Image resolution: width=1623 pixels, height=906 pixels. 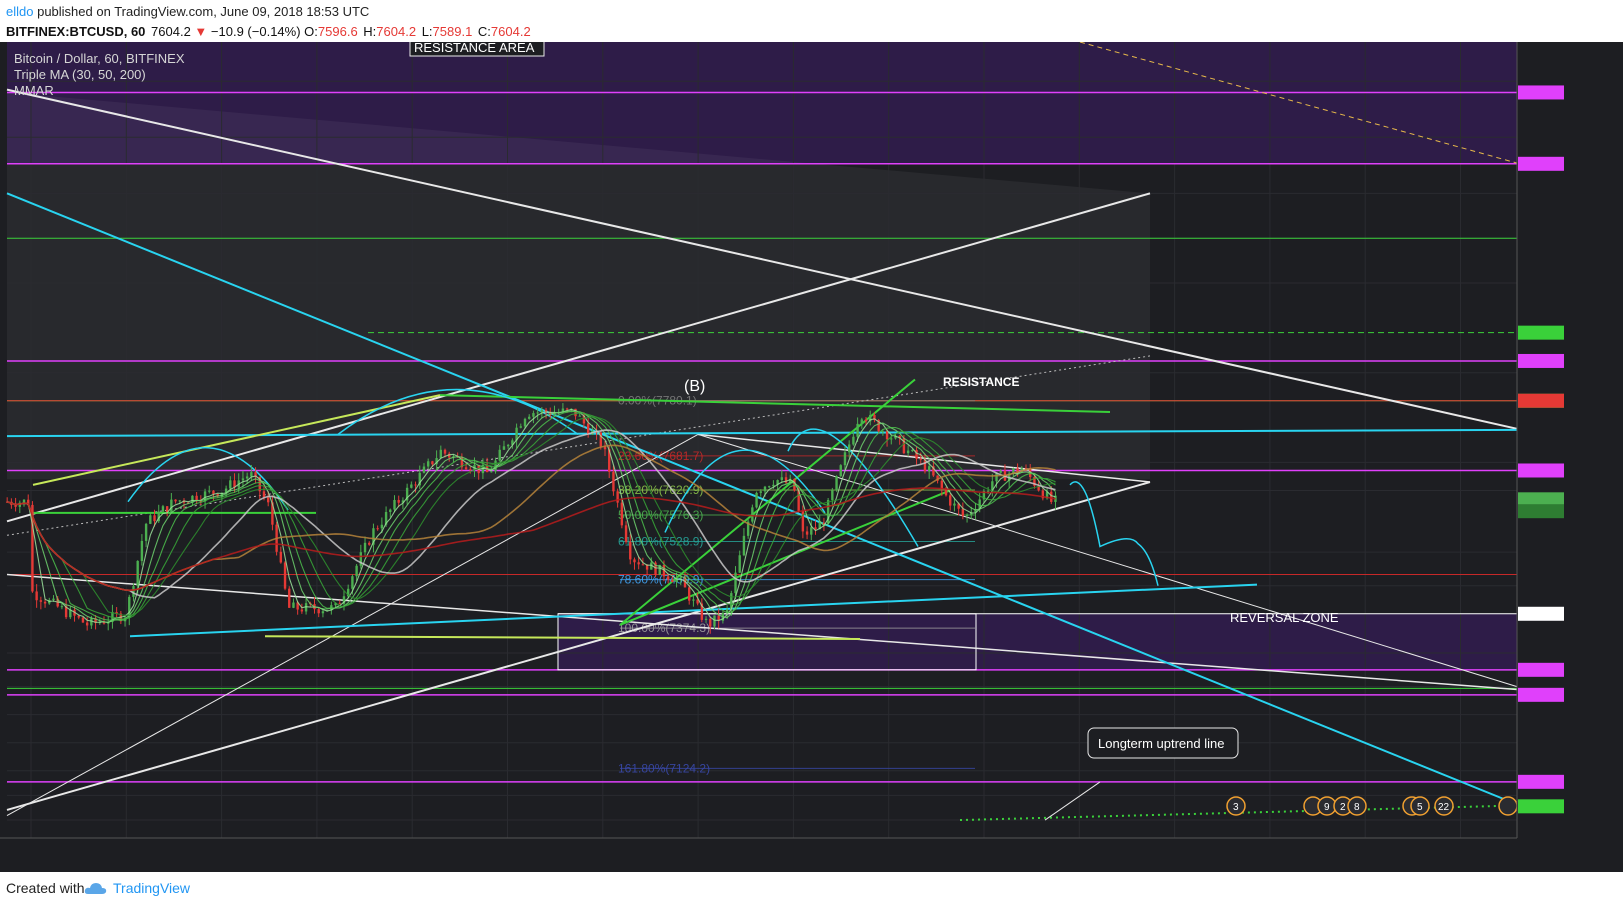 What do you see at coordinates (811, 855) in the screenshot?
I see `time-axis-bg` at bounding box center [811, 855].